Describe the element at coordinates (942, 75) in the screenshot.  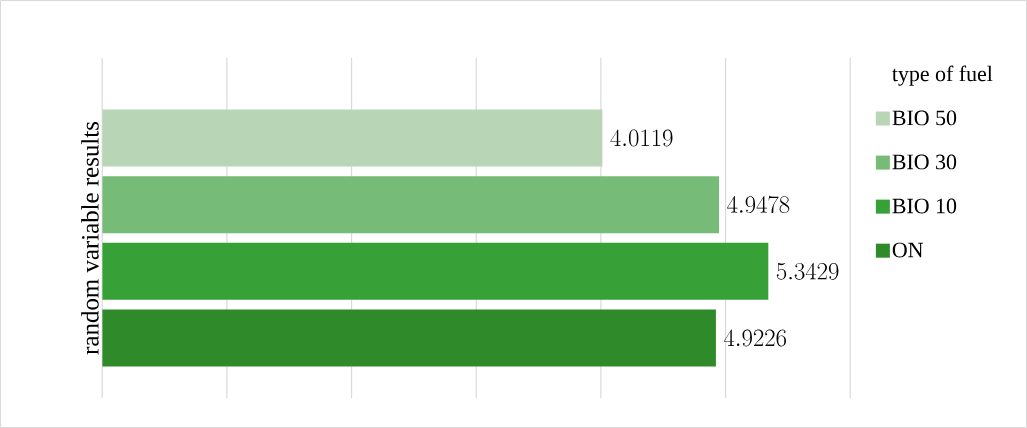
I see `legend-title: type of fuel` at that location.